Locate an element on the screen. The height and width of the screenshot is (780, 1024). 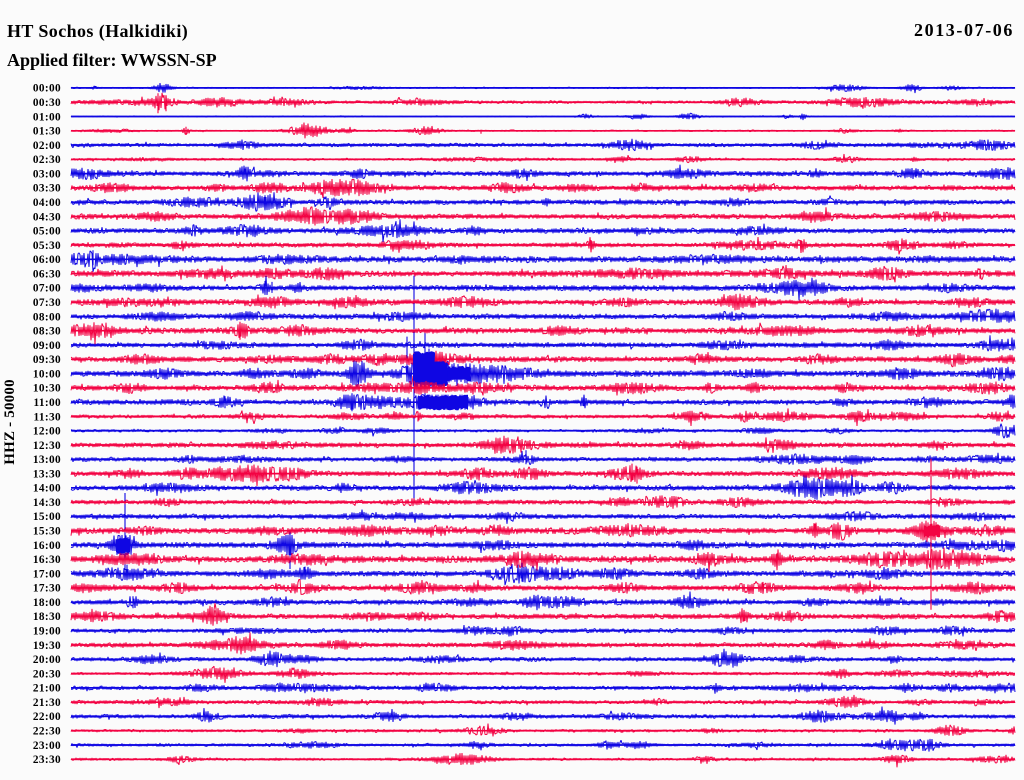
svg-text: 09:30 is located at coordinates (47, 360).